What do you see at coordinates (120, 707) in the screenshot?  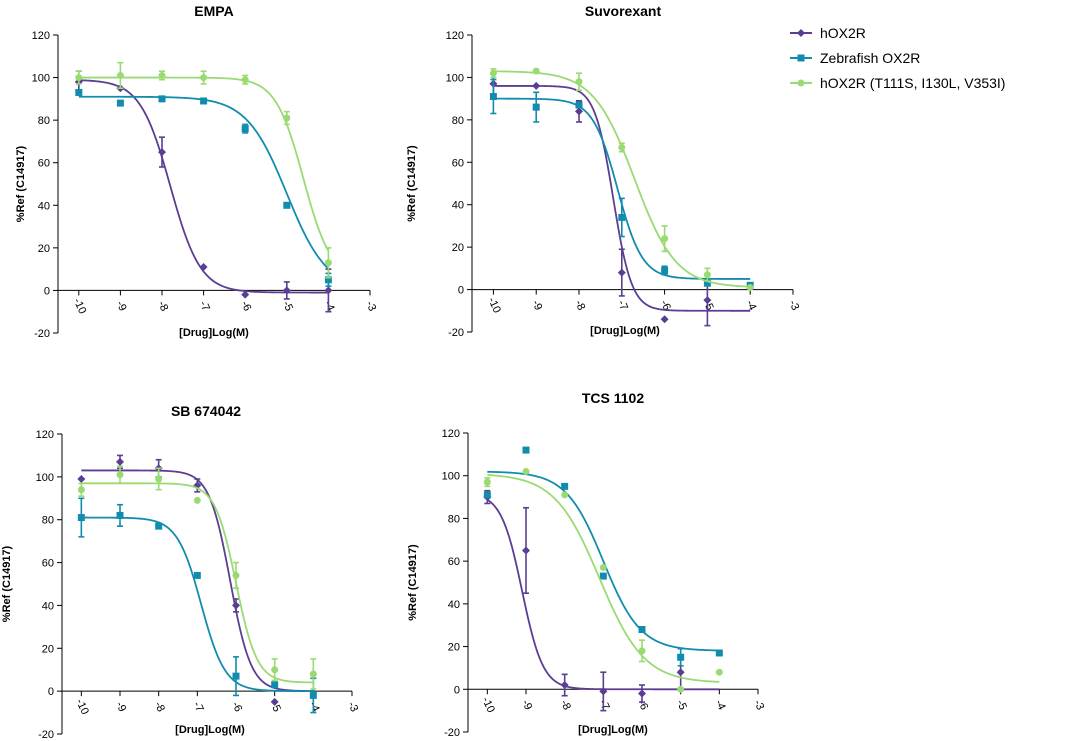 I see `x-tick-label: -9` at bounding box center [120, 707].